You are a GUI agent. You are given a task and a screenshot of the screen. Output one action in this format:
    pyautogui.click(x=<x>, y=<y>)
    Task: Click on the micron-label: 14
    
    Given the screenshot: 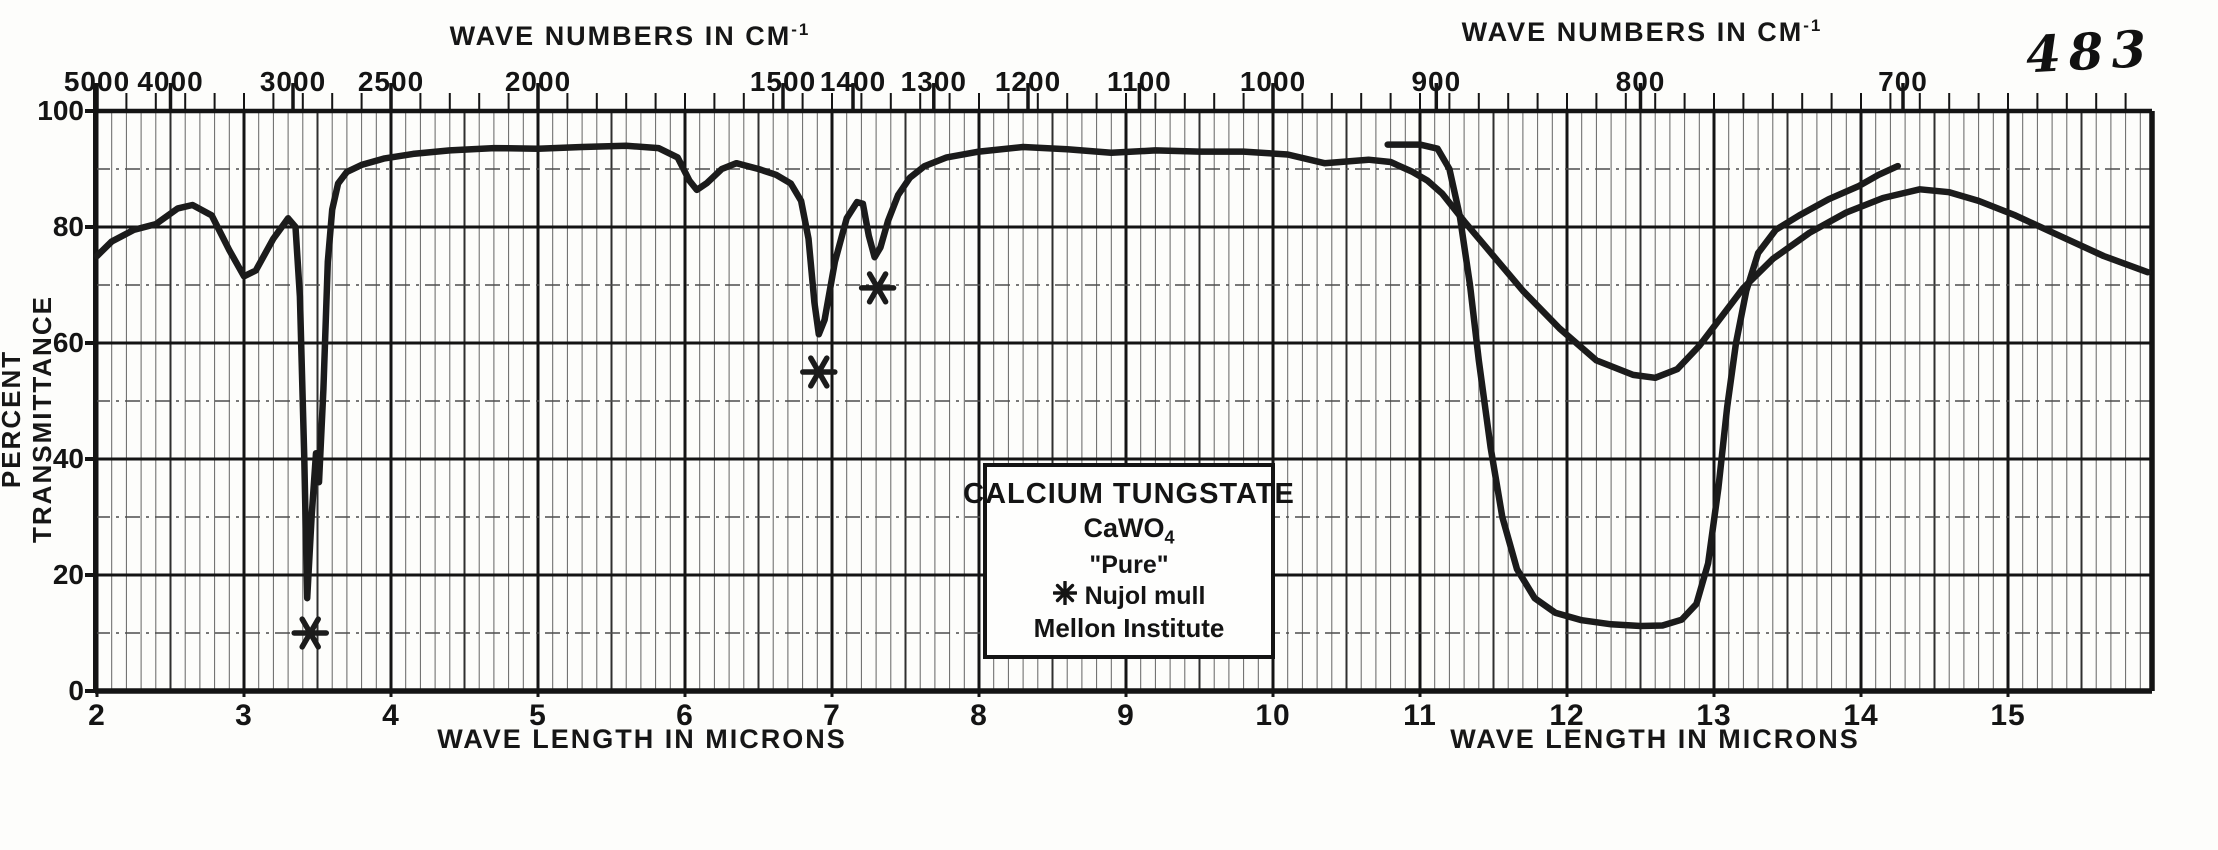 What is the action you would take?
    pyautogui.click(x=1861, y=715)
    